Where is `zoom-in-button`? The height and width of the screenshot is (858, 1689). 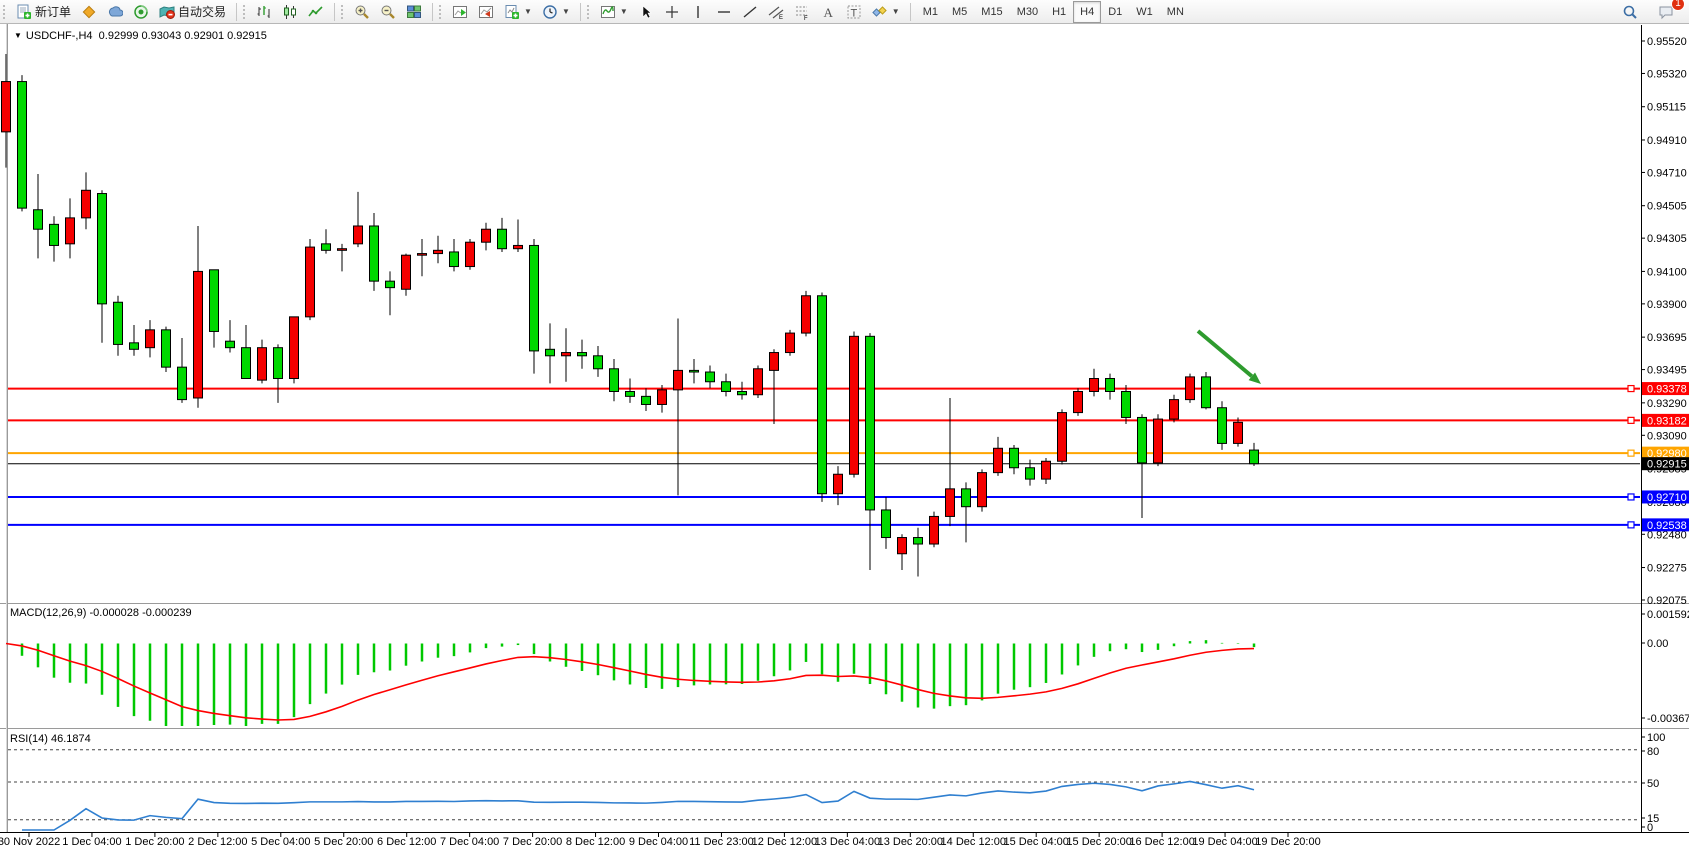
zoom-in-button is located at coordinates (362, 12).